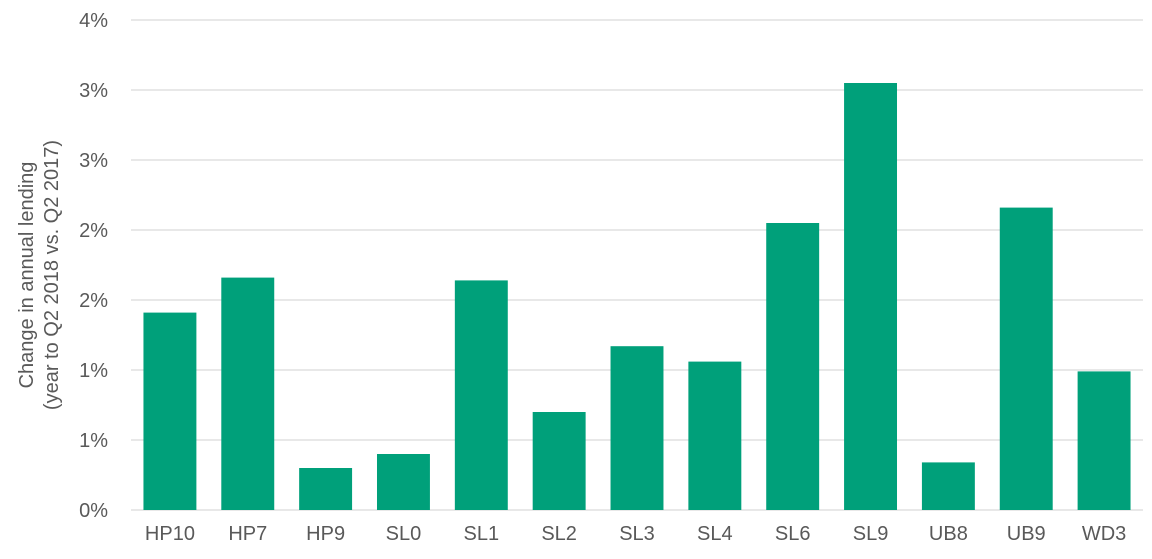 This screenshot has height=559, width=1152. I want to click on bar-wd3, so click(1104, 440).